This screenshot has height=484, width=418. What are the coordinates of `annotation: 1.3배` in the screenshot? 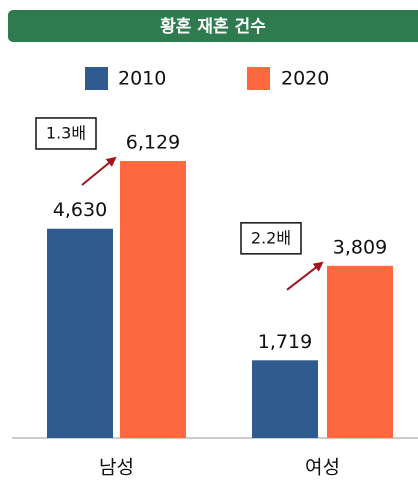 It's located at (66, 132).